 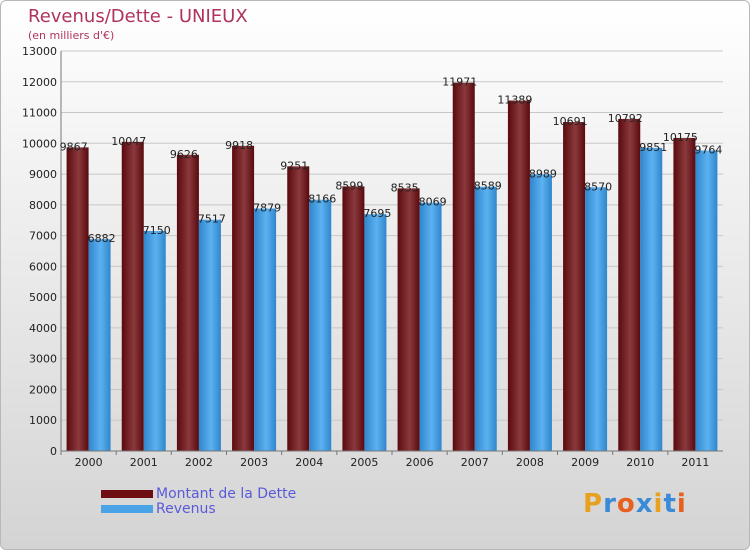 What do you see at coordinates (377, 213) in the screenshot?
I see `data-label-revenus: 7695` at bounding box center [377, 213].